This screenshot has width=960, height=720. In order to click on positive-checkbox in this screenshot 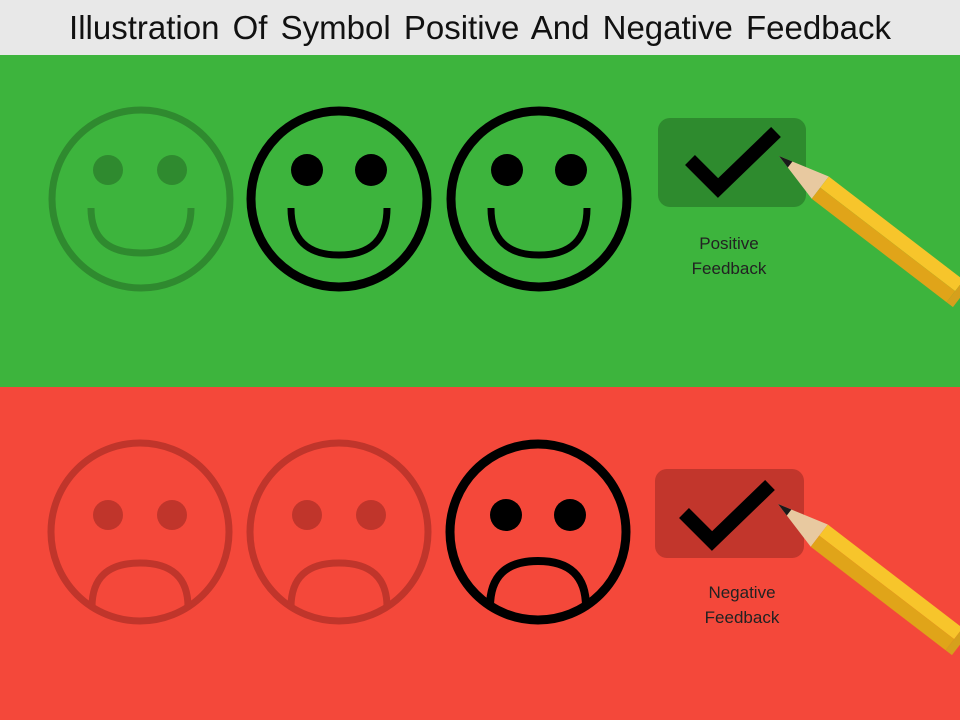, I will do `click(732, 162)`.